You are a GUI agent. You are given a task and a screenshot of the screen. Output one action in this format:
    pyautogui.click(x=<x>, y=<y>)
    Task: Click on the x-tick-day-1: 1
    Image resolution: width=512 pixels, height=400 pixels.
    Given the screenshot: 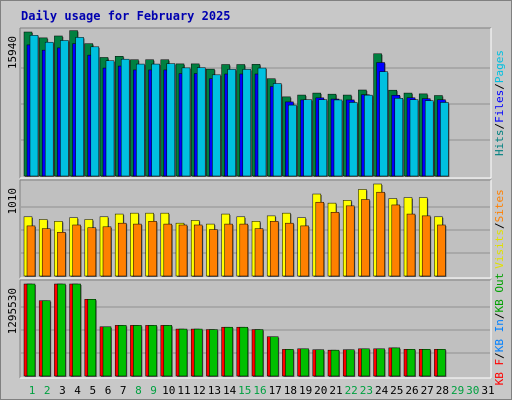 What is the action you would take?
    pyautogui.click(x=32, y=390)
    